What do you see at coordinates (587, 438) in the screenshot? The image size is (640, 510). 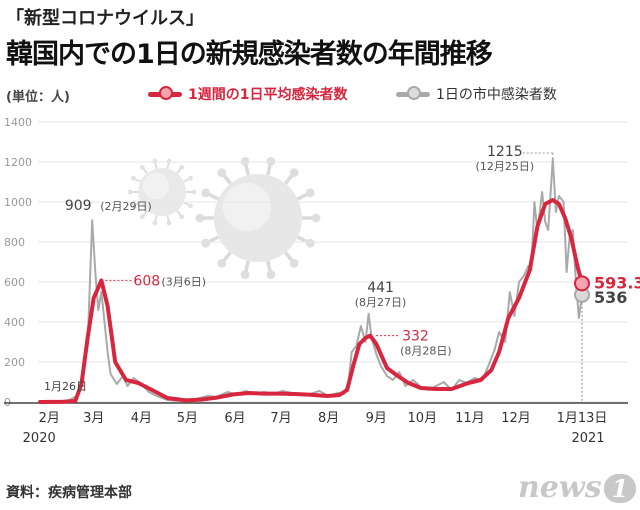 I see `x-tick-sublabel: 2021` at bounding box center [587, 438].